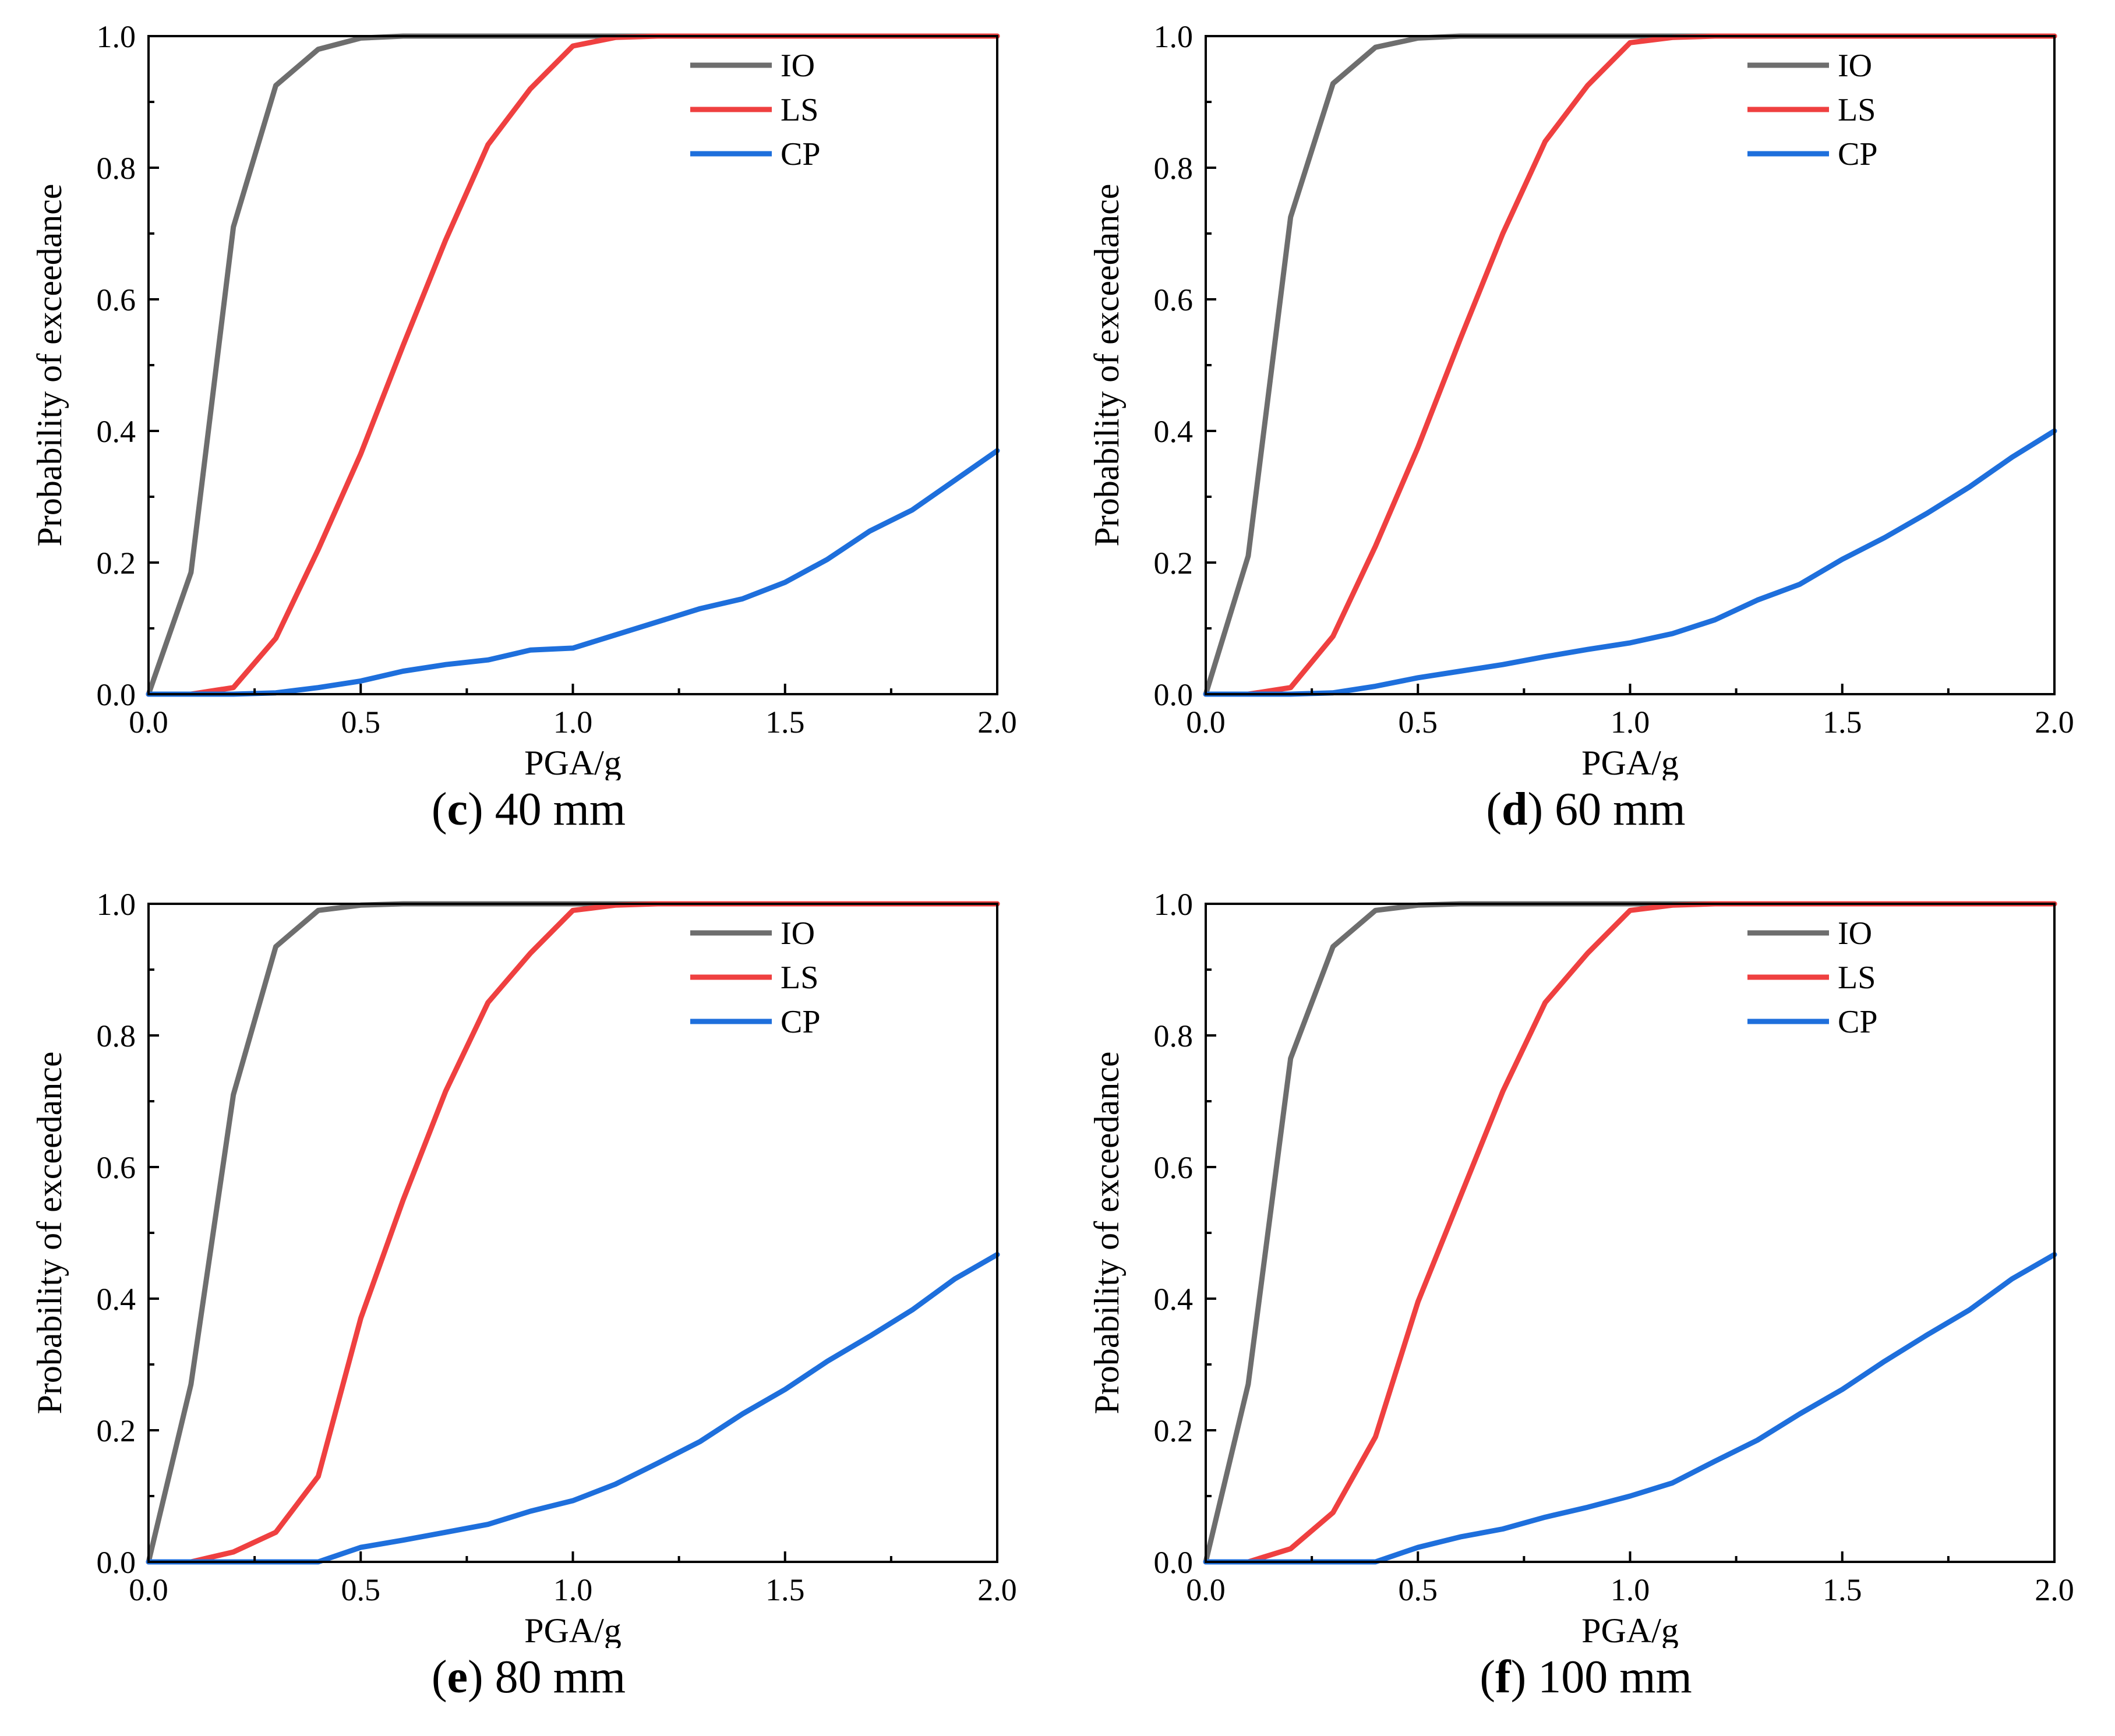 Image resolution: width=2115 pixels, height=1736 pixels. Describe the element at coordinates (457, 1677) in the screenshot. I see `caption-letter: e` at that location.